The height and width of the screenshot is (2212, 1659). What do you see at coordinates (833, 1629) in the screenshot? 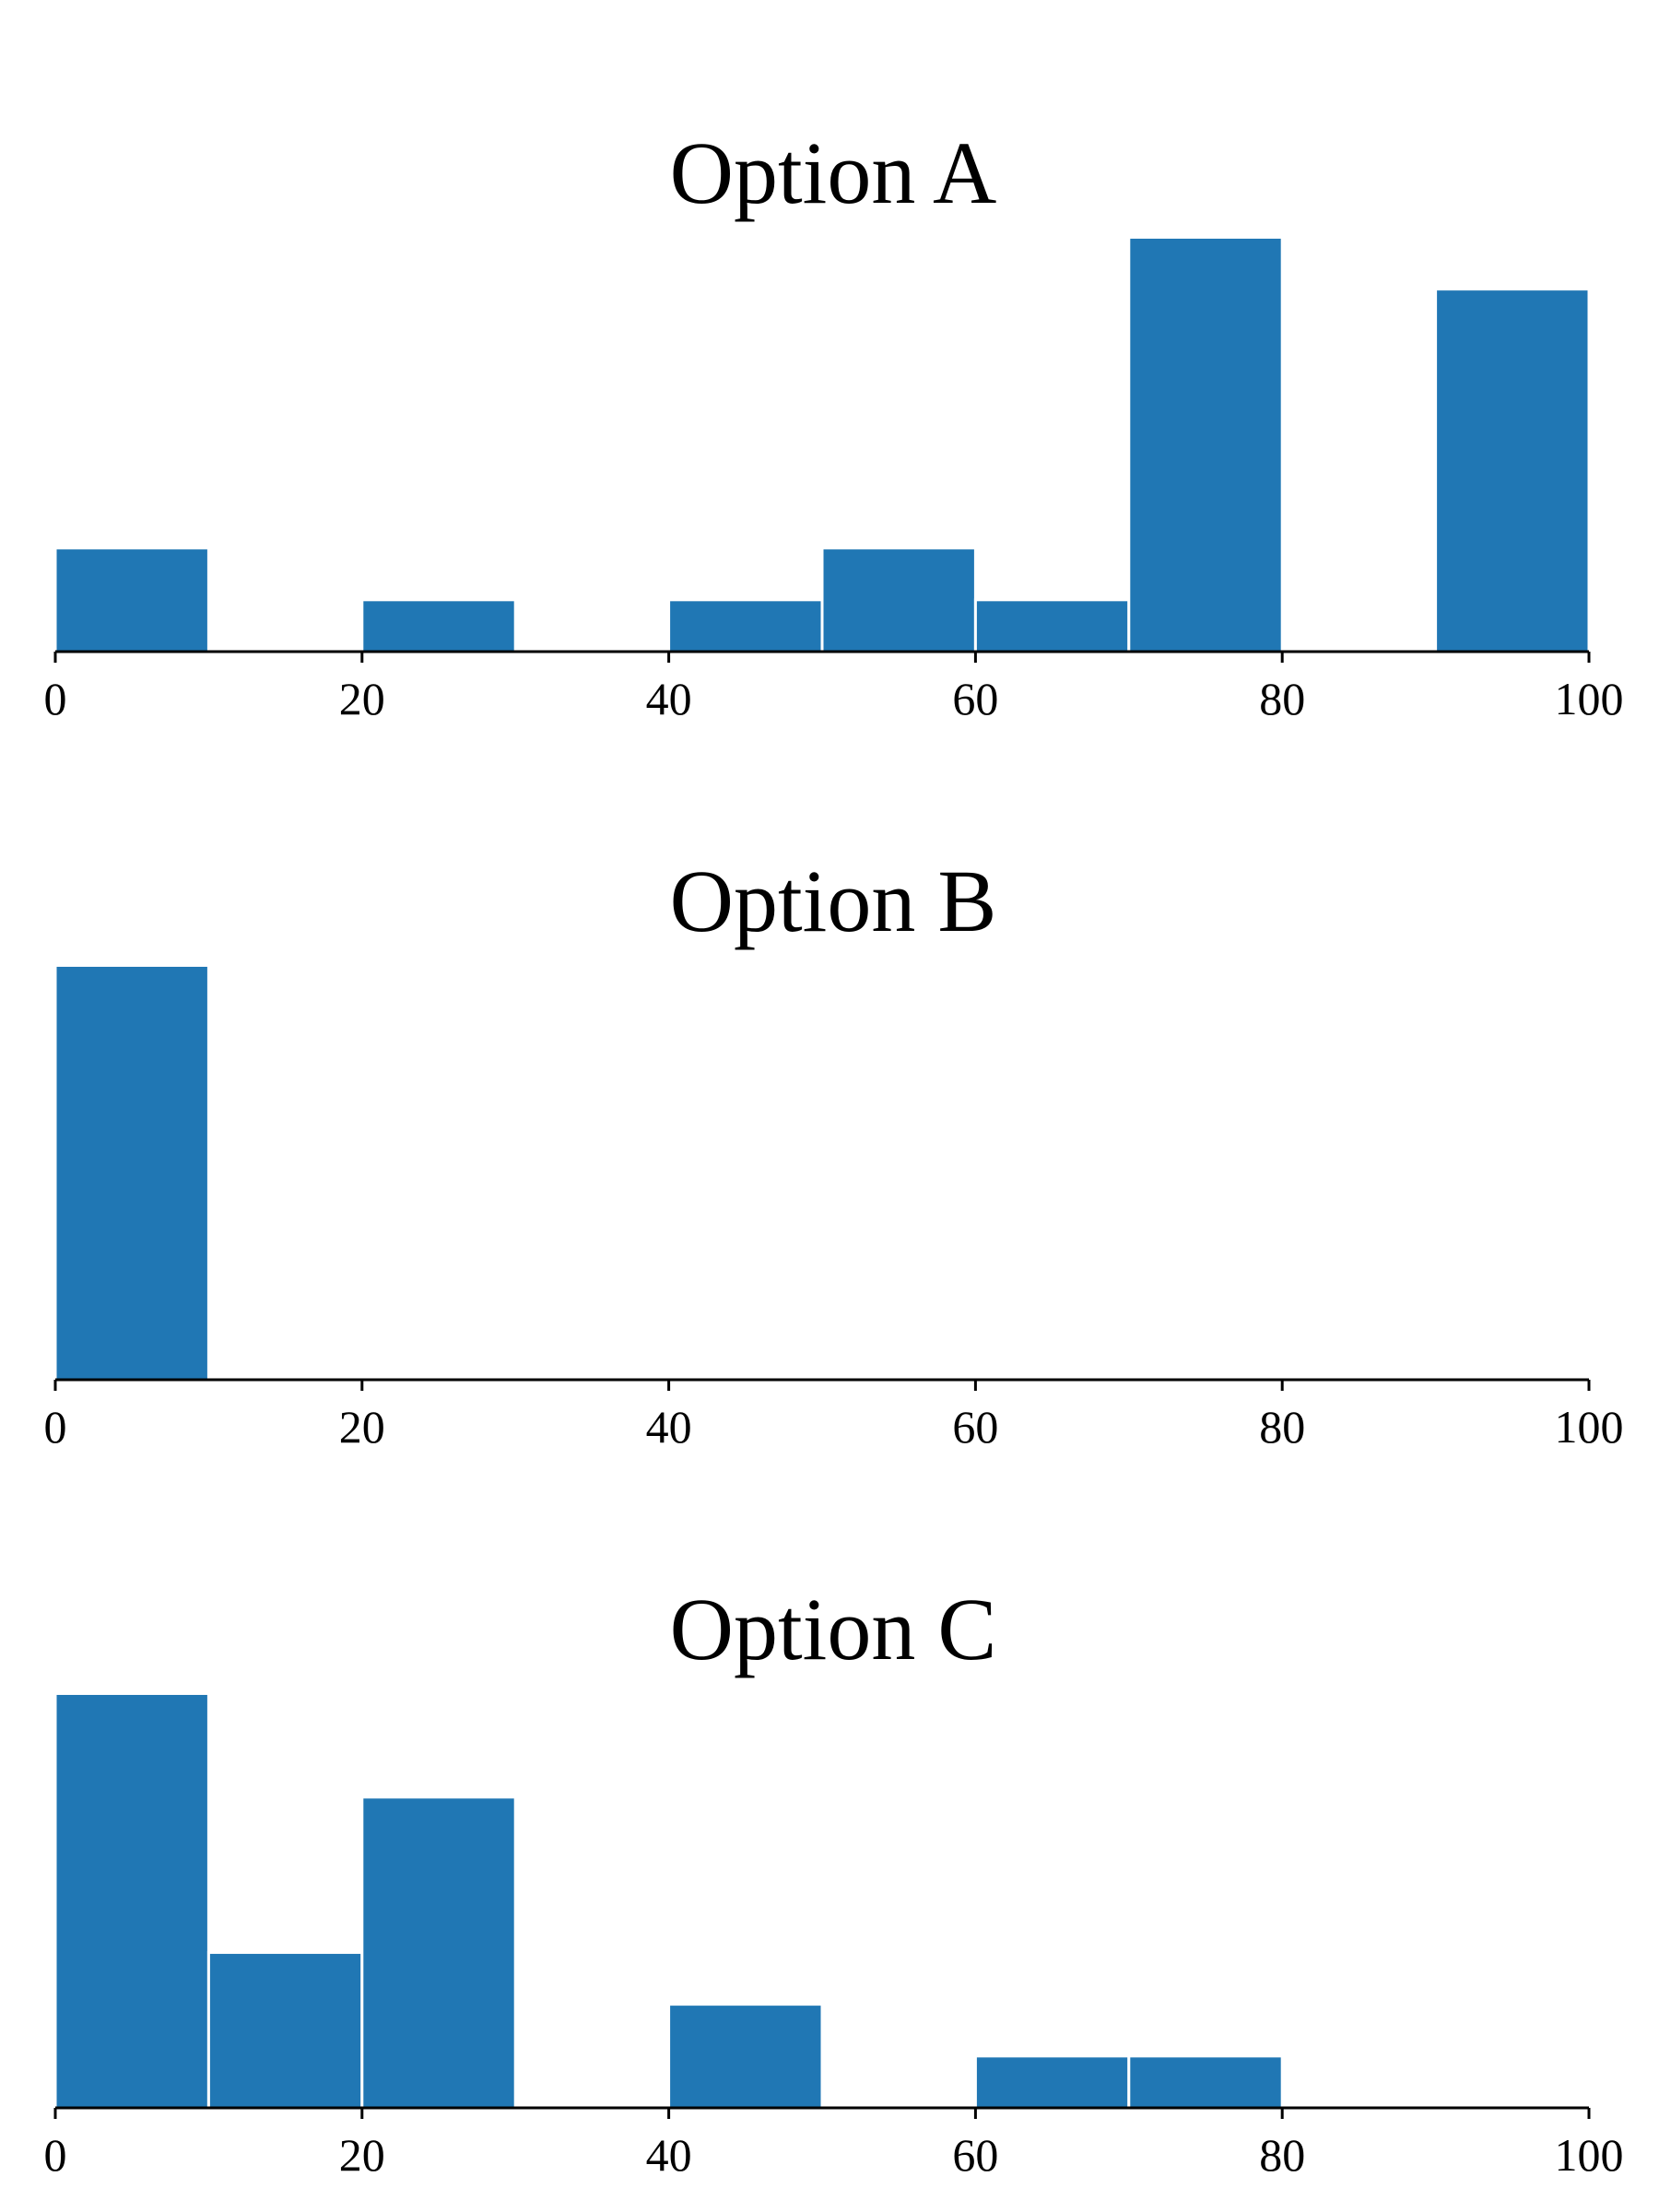
I see `panel-title: Option C` at bounding box center [833, 1629].